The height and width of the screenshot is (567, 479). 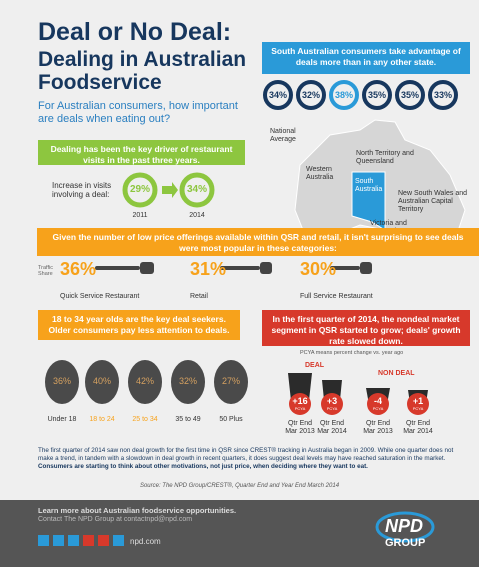 What do you see at coordinates (78, 269) in the screenshot?
I see `category-value: 36%` at bounding box center [78, 269].